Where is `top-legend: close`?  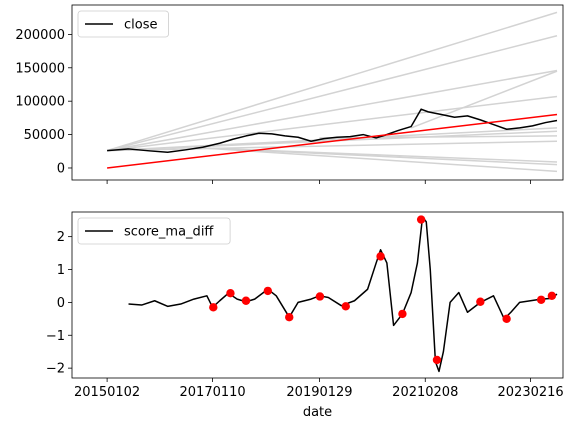 top-legend: close is located at coordinates (123, 24).